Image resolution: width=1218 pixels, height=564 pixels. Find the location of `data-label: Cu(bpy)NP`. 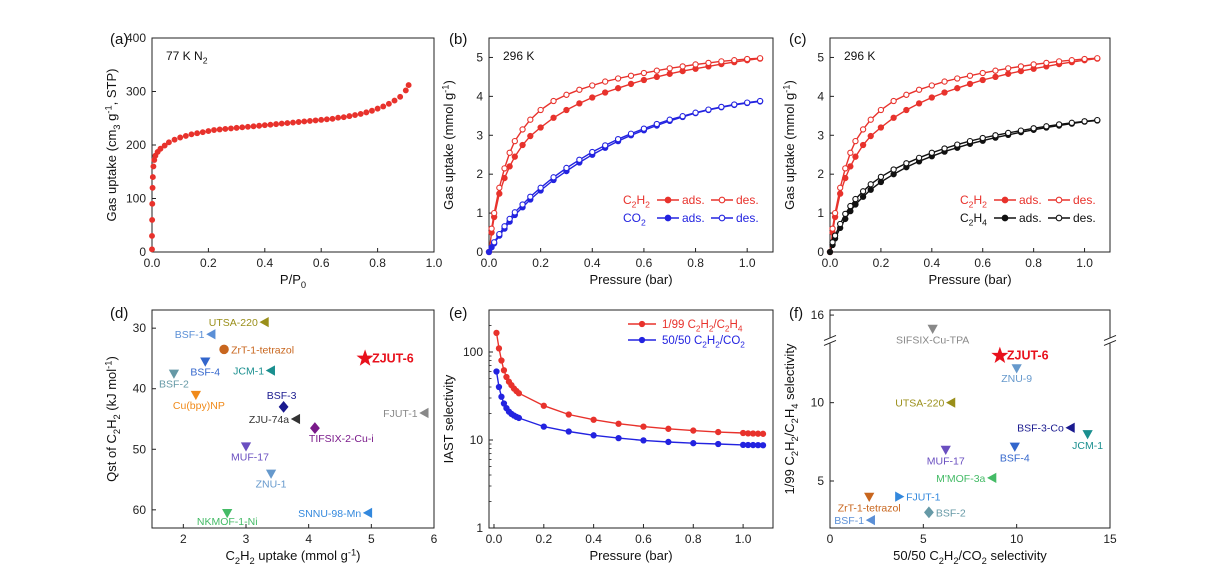

data-label: Cu(bpy)NP is located at coordinates (199, 406).